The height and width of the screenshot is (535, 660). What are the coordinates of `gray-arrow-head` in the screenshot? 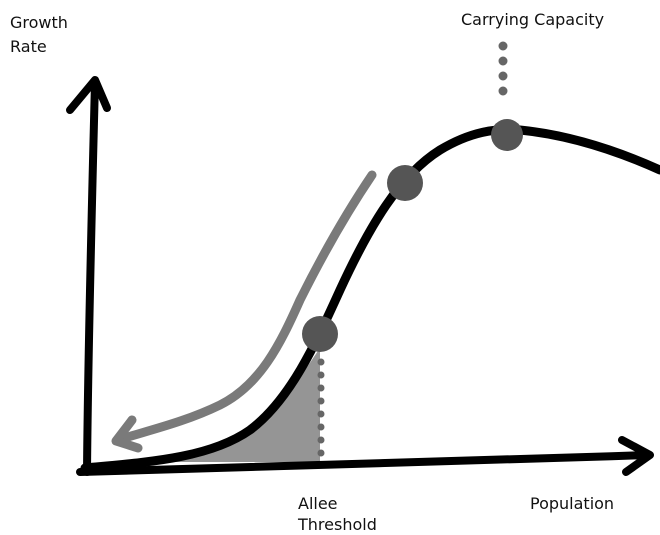 It's located at (127, 434).